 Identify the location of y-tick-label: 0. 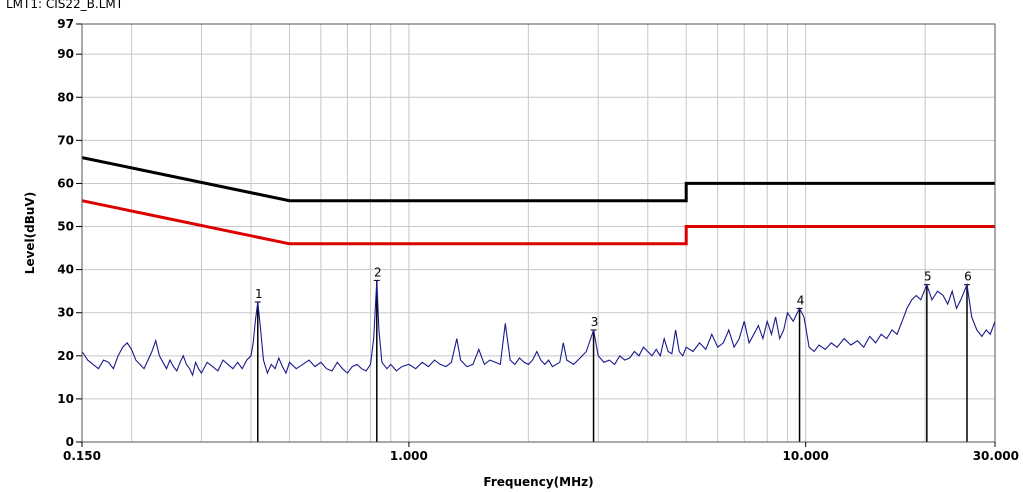
(70, 442).